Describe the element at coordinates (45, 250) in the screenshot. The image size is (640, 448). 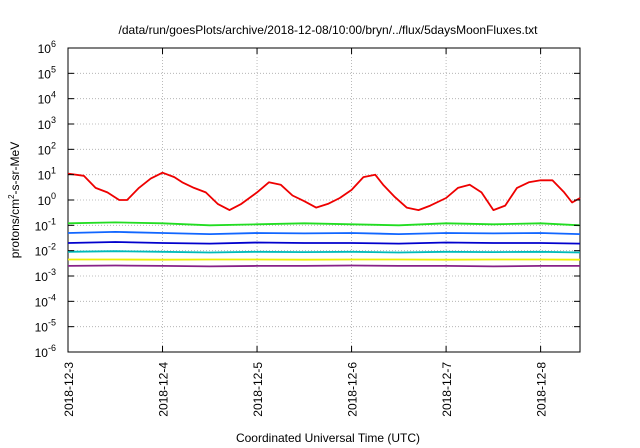
I see `y-tick-label: 10⁻²` at that location.